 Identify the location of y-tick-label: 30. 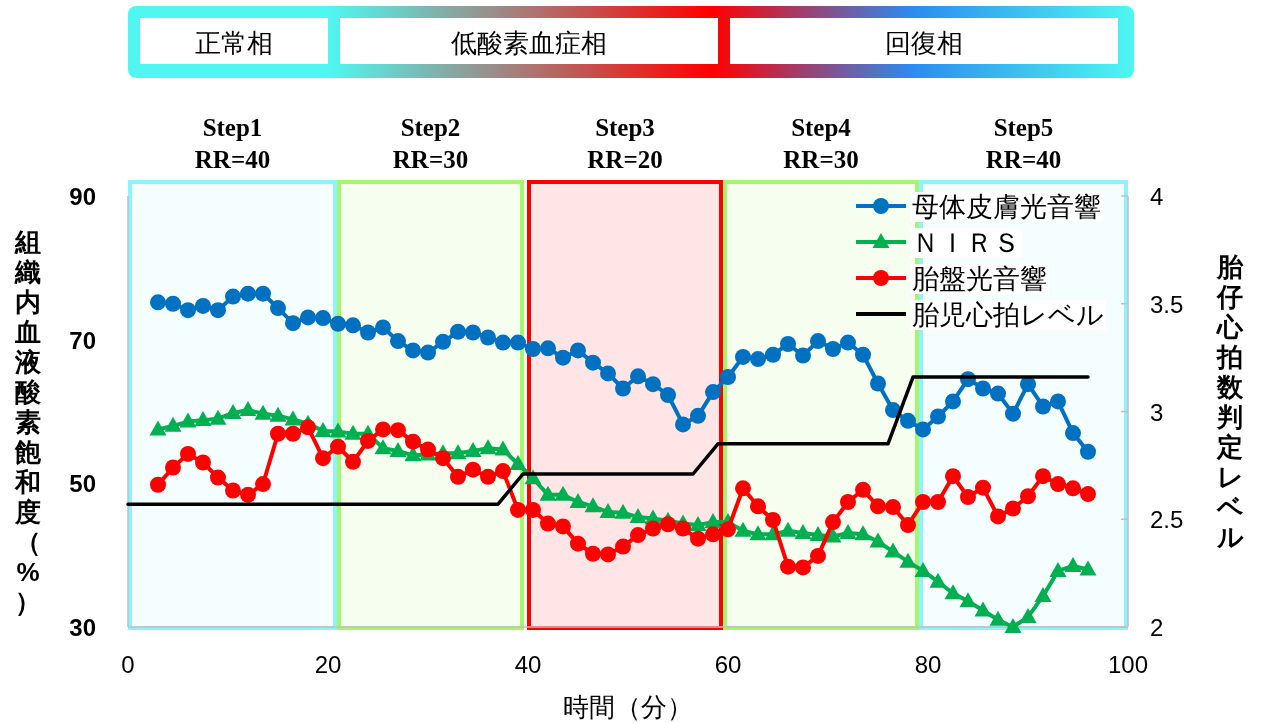
(82, 627).